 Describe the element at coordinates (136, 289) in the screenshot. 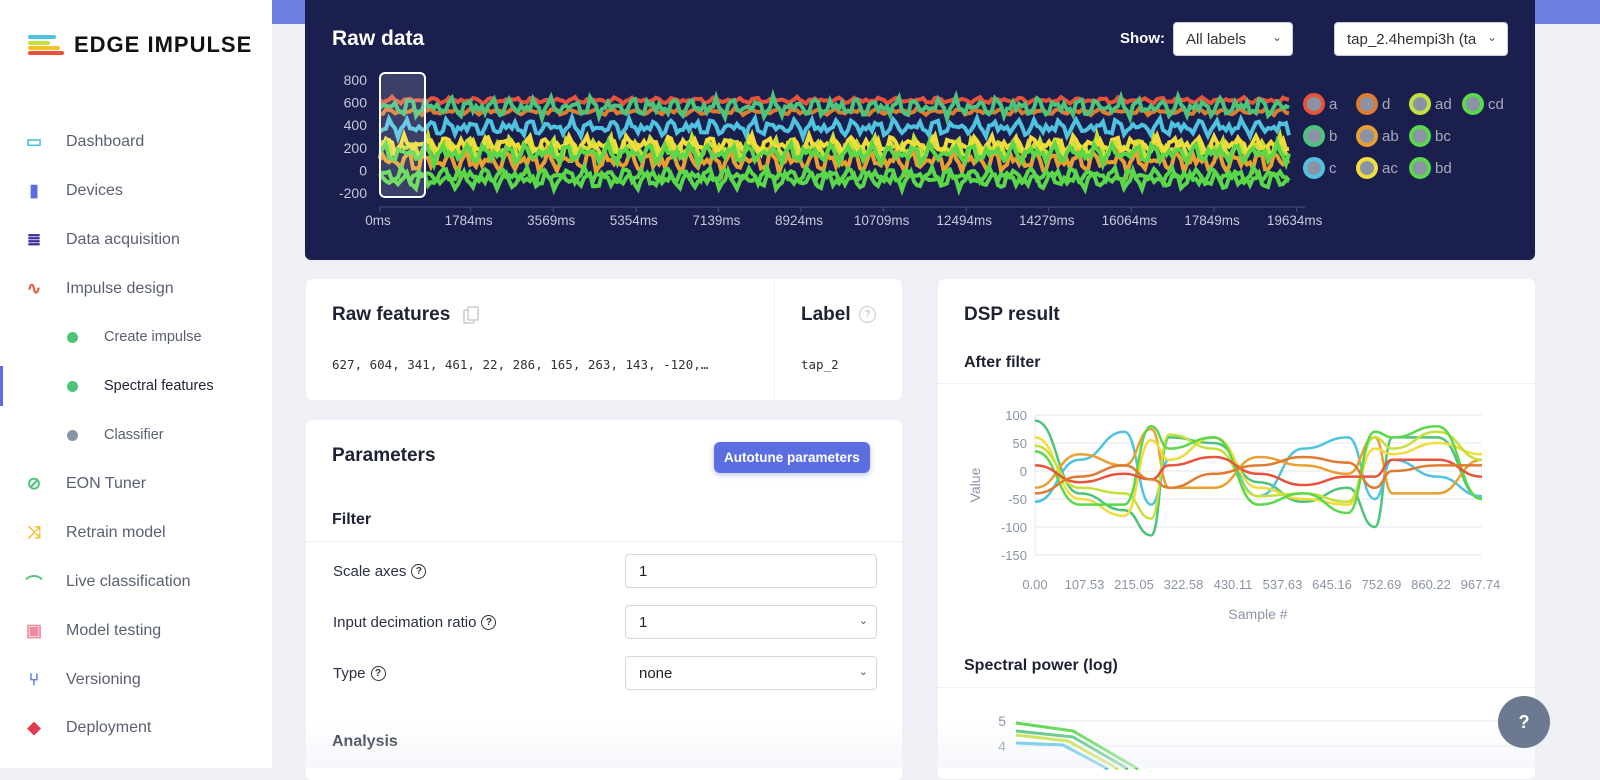

I see `sidebar-item-impulse-design: ∿ Impulse design` at that location.